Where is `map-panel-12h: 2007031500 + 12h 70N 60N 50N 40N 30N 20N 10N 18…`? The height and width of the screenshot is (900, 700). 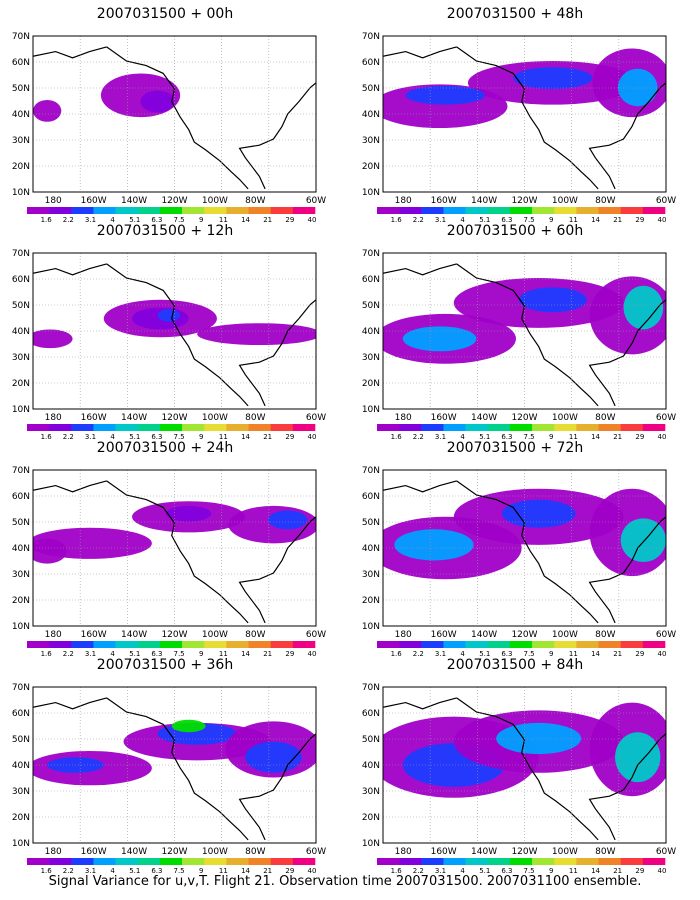 map-panel-12h: 2007031500 + 12h 70N 60N 50N 40N 30N 20N 10N 18… is located at coordinates (170, 332).